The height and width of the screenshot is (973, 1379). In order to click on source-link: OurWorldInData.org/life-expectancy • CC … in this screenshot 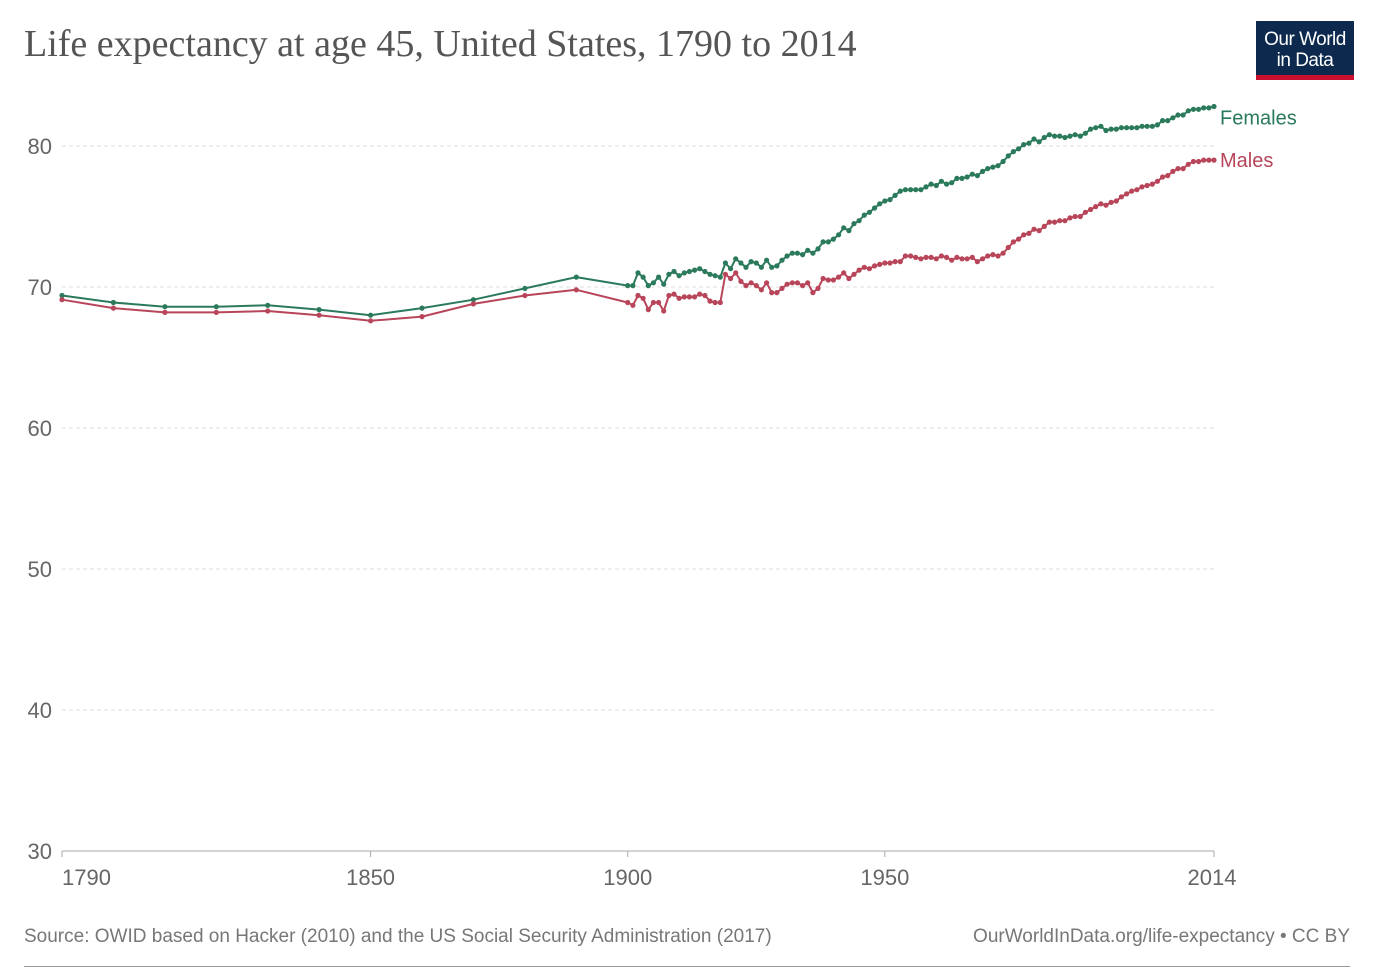, I will do `click(1161, 936)`.